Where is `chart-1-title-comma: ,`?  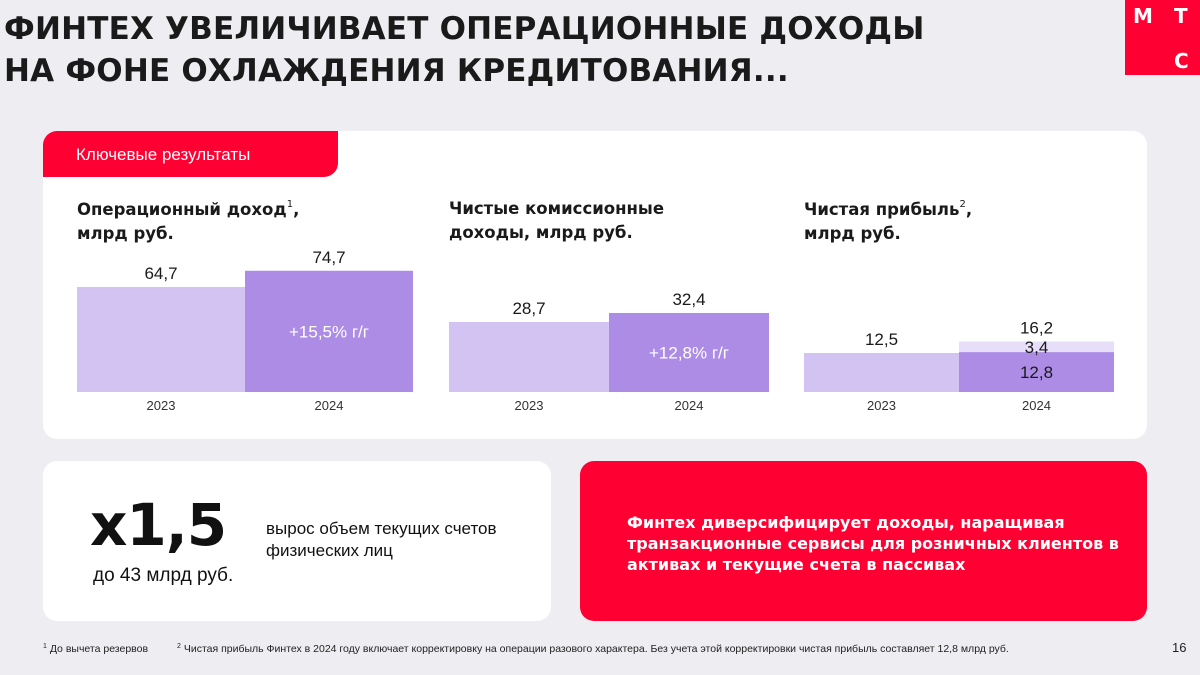
chart-1-title-comma: , is located at coordinates (296, 209).